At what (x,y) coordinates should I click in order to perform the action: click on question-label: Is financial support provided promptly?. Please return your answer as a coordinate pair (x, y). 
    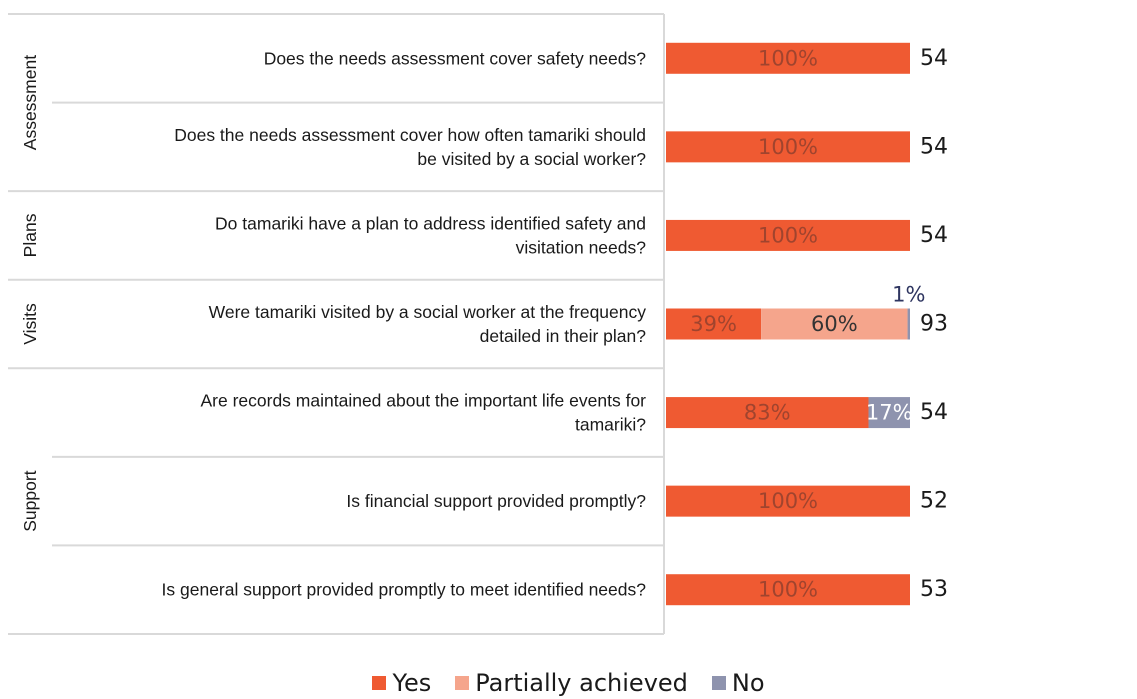
    Looking at the image, I should click on (496, 501).